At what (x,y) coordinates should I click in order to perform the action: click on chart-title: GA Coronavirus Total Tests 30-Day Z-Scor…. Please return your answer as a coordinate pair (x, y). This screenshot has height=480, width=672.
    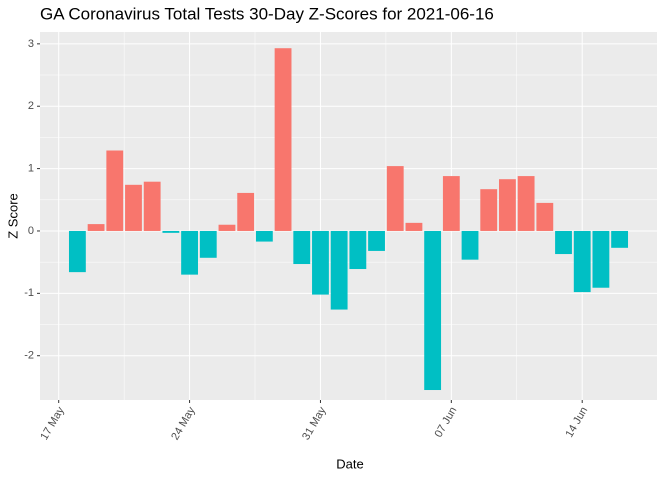
    Looking at the image, I should click on (267, 13).